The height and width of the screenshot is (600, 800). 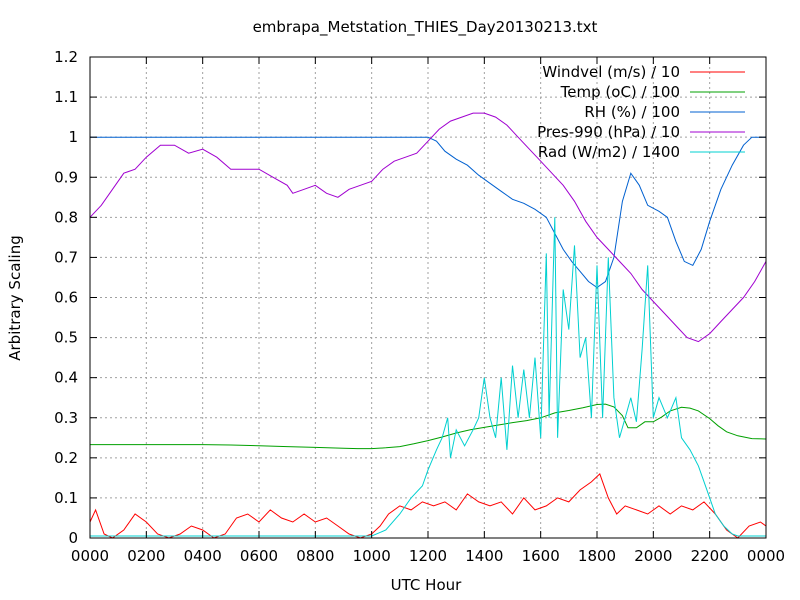 I want to click on y-tick-label: 1, so click(x=73, y=137).